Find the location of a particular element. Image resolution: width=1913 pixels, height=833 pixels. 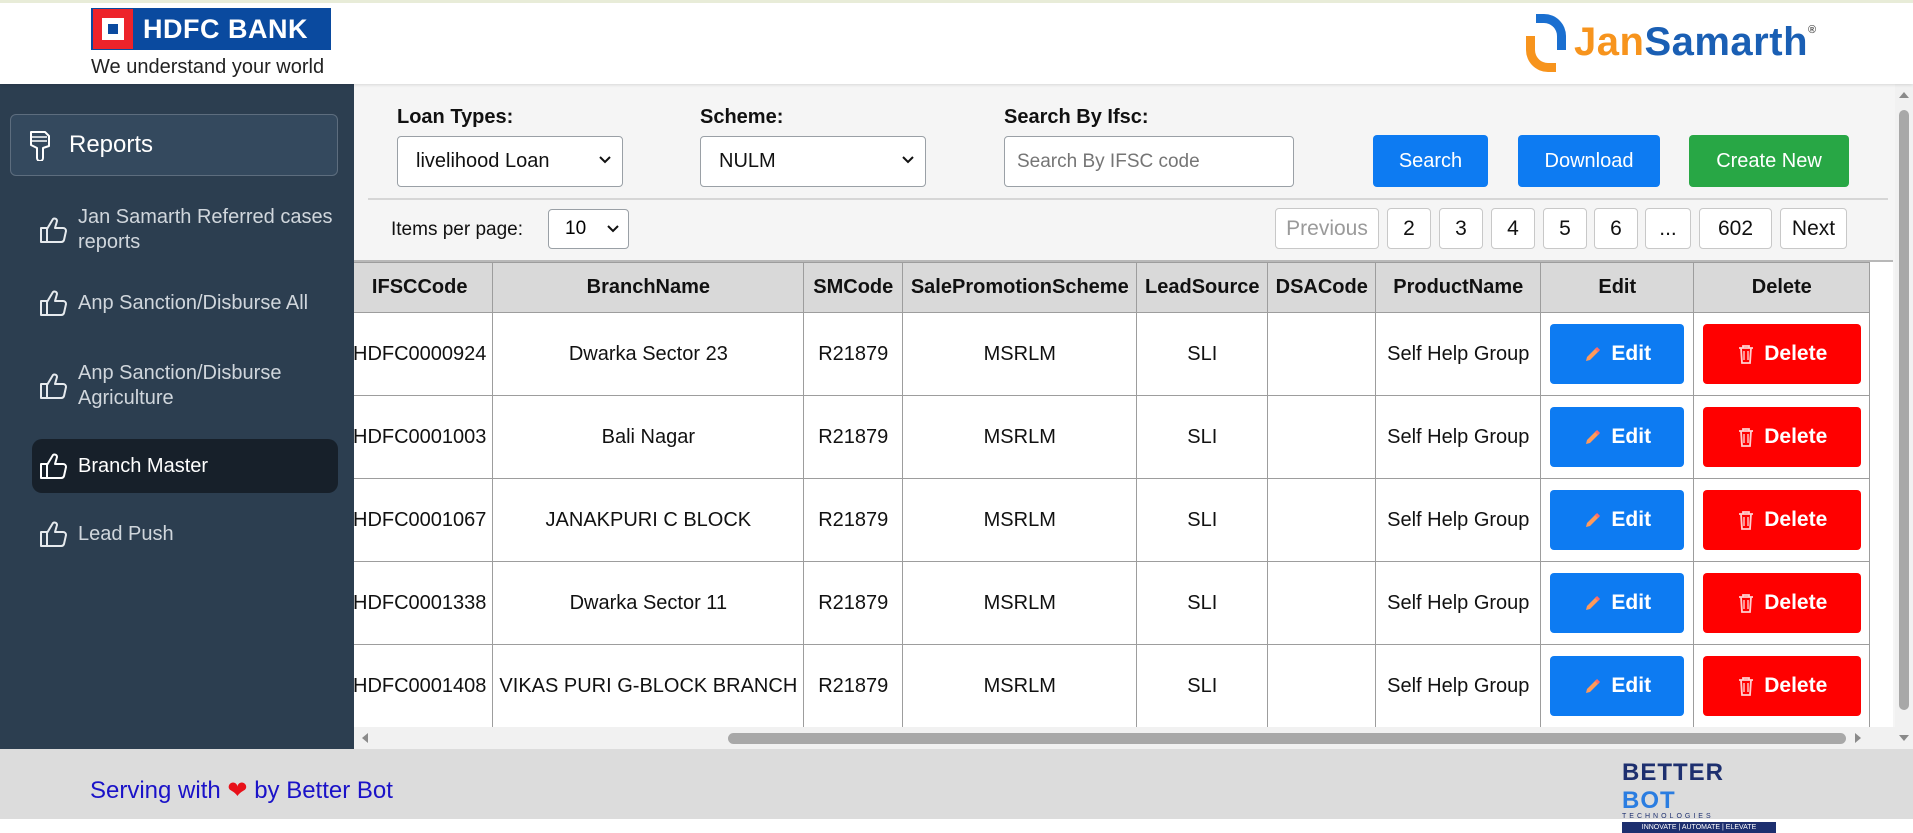

page-vertical-scrollbar is located at coordinates (1904, 416).